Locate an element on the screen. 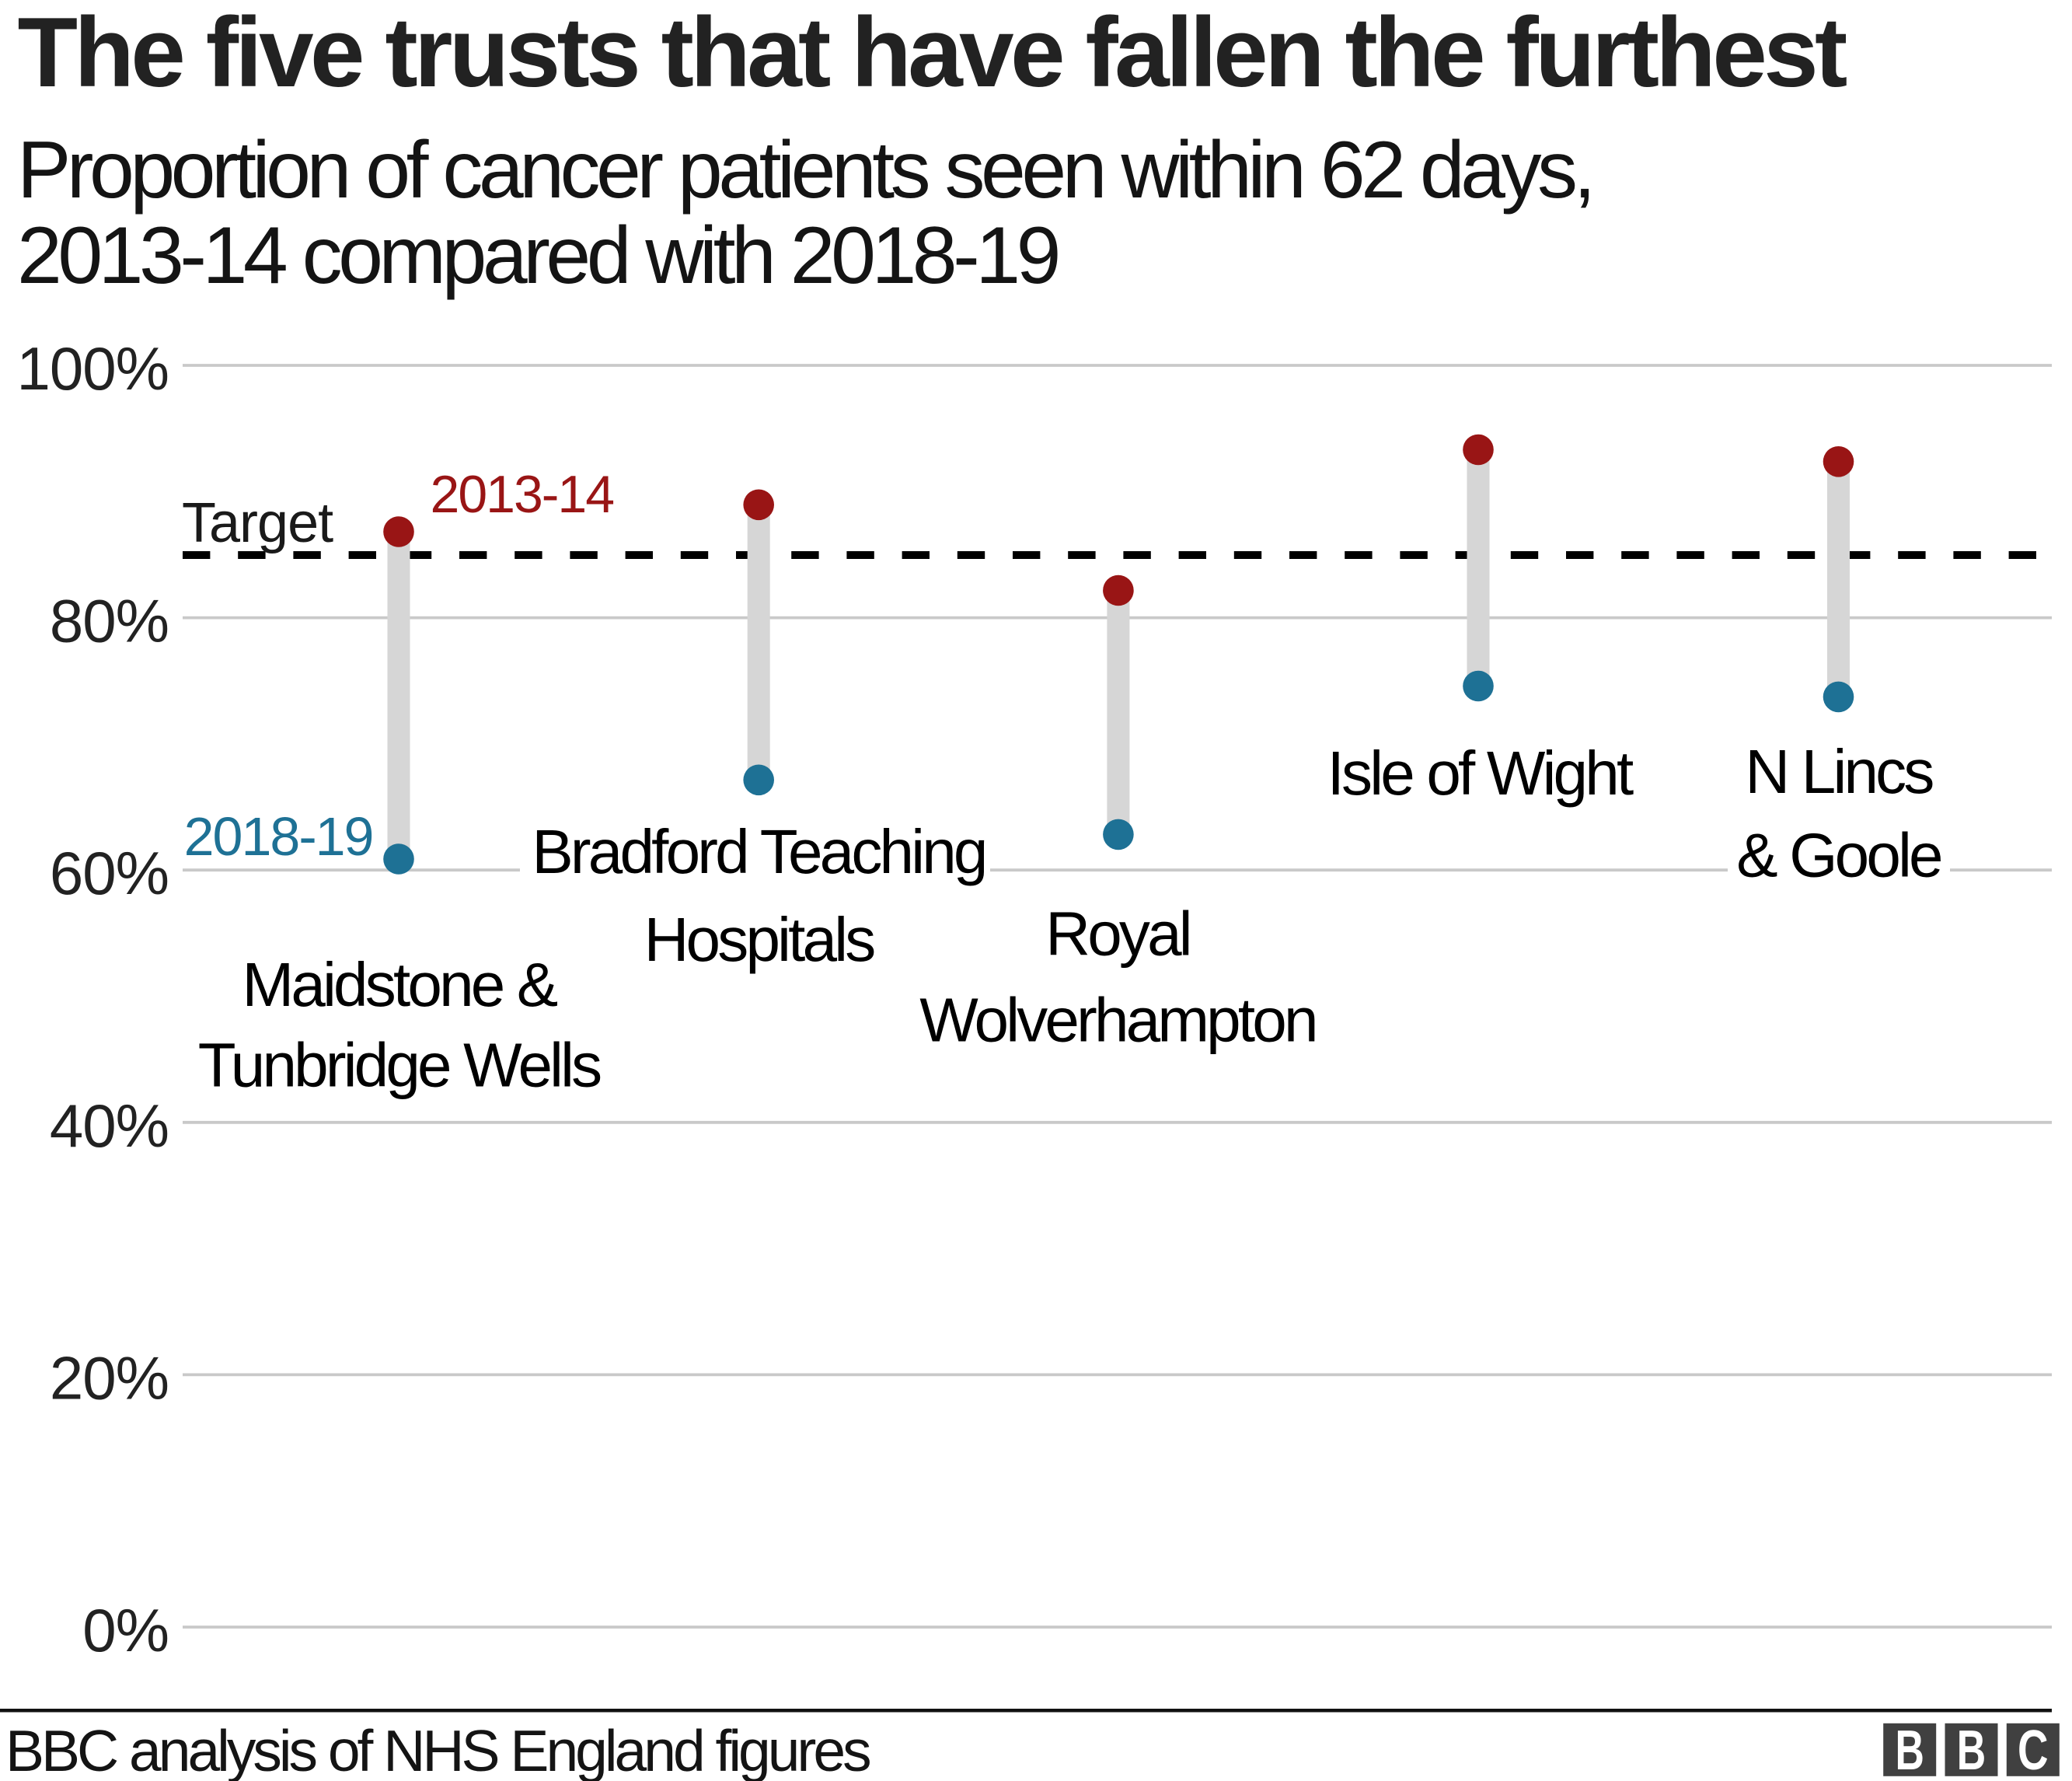  svg-text: 60% is located at coordinates (109, 873).